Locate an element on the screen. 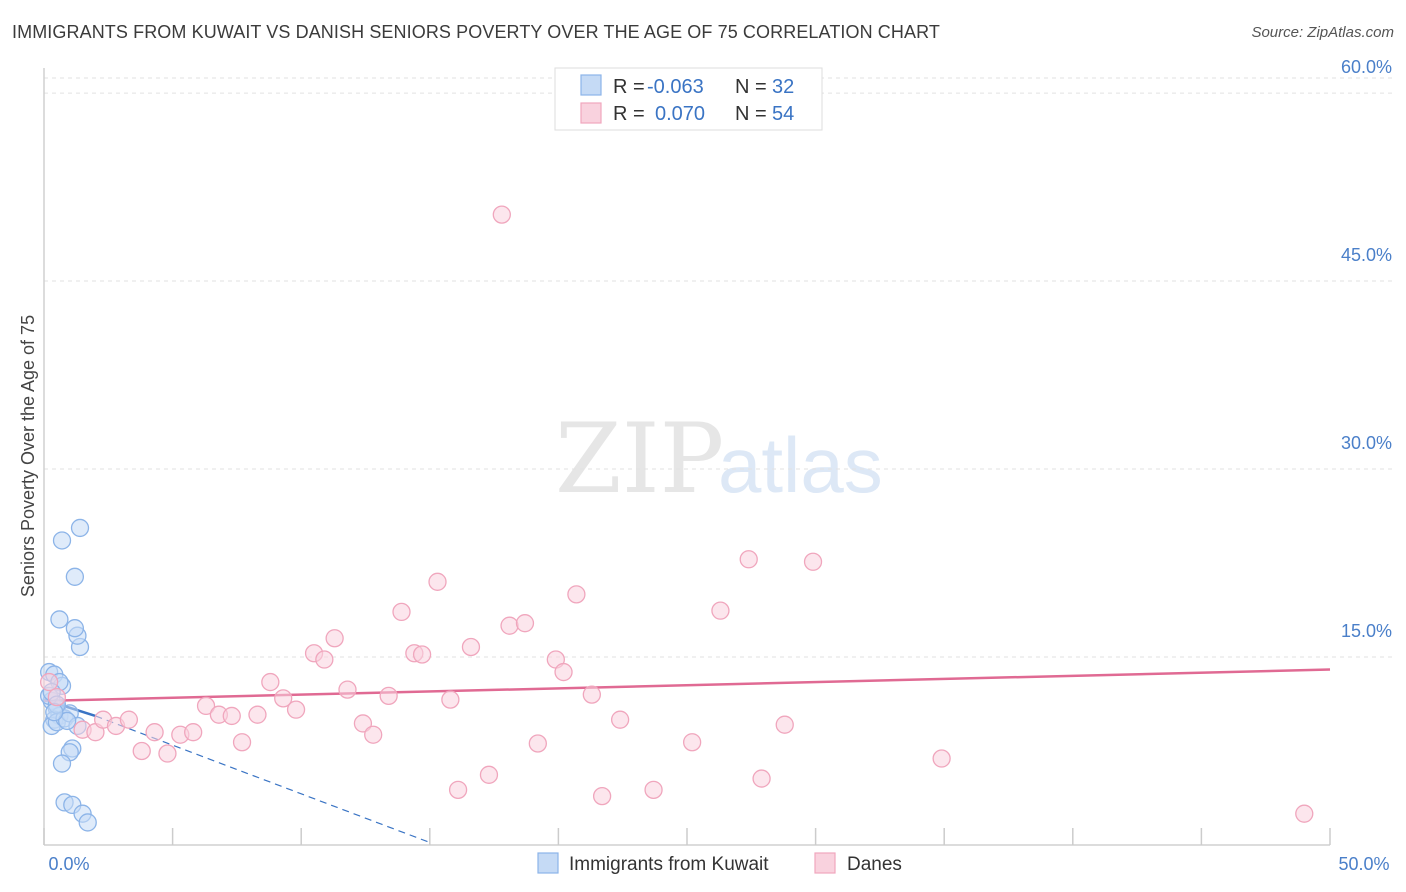 The image size is (1406, 892). legend-n-value-kuwait: 32 is located at coordinates (783, 87).